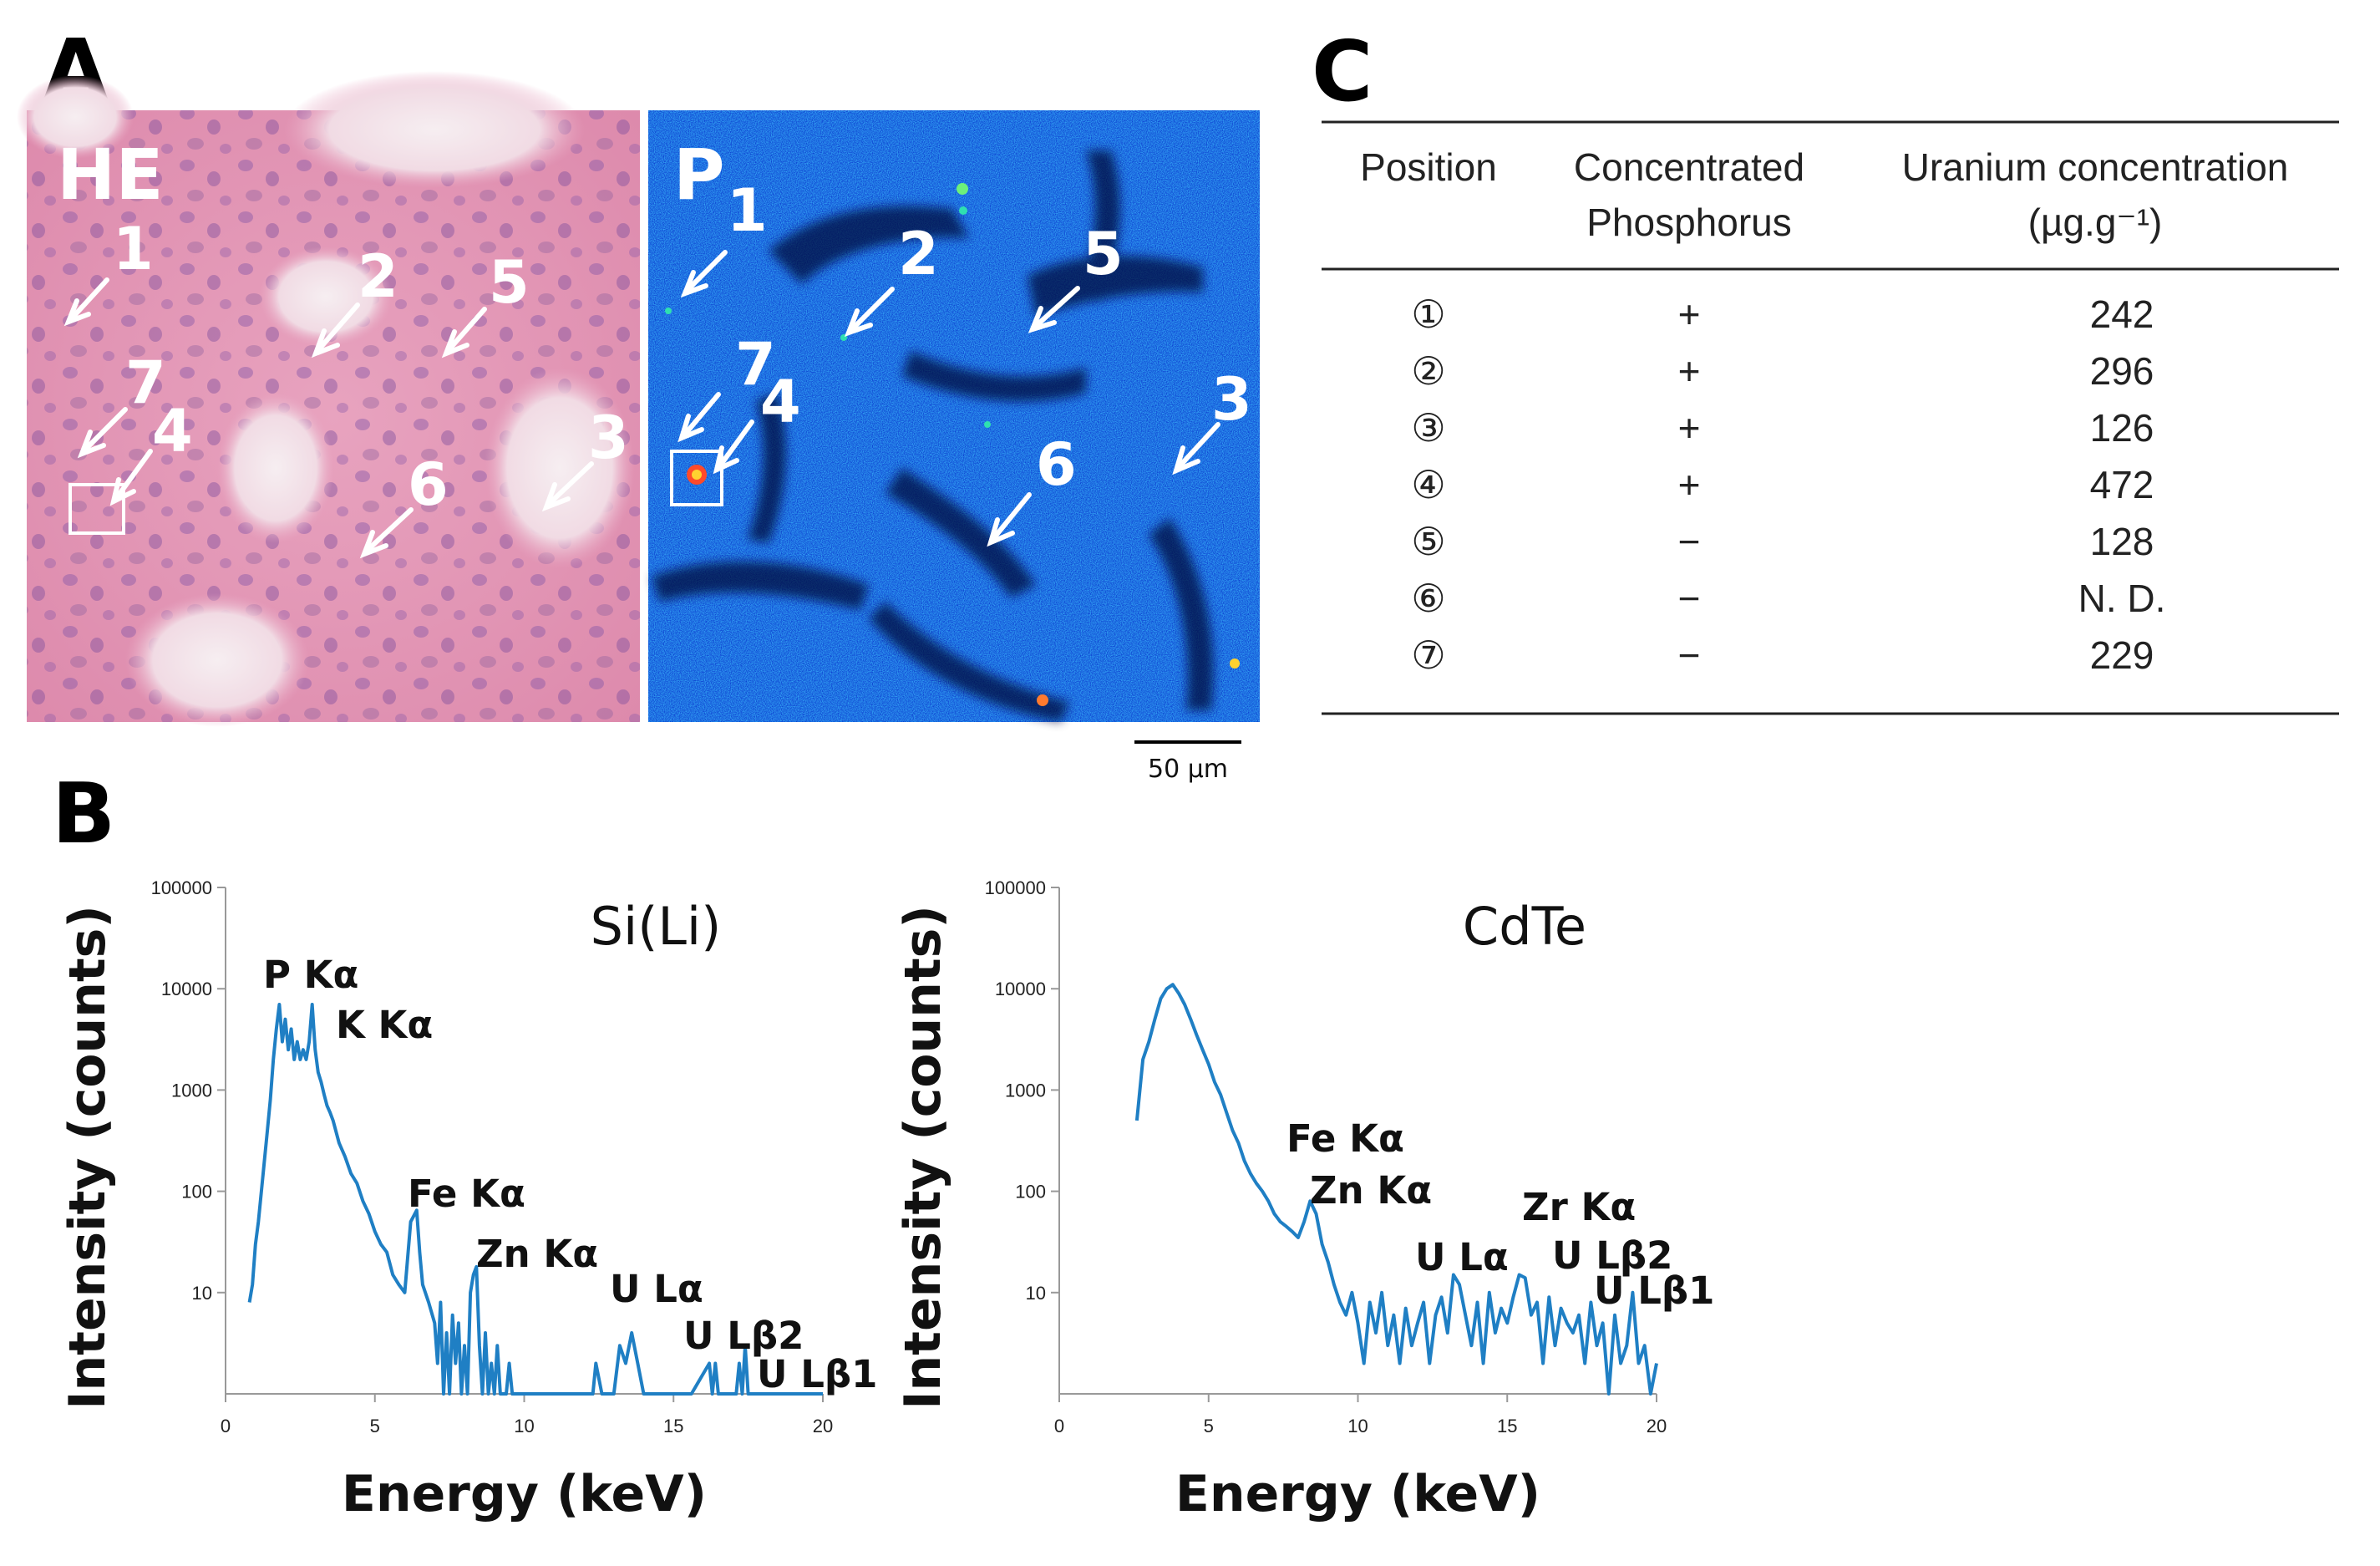  I want to click on he-point-labels: 1 2 5 7 4 3 6, so click(371, 367).